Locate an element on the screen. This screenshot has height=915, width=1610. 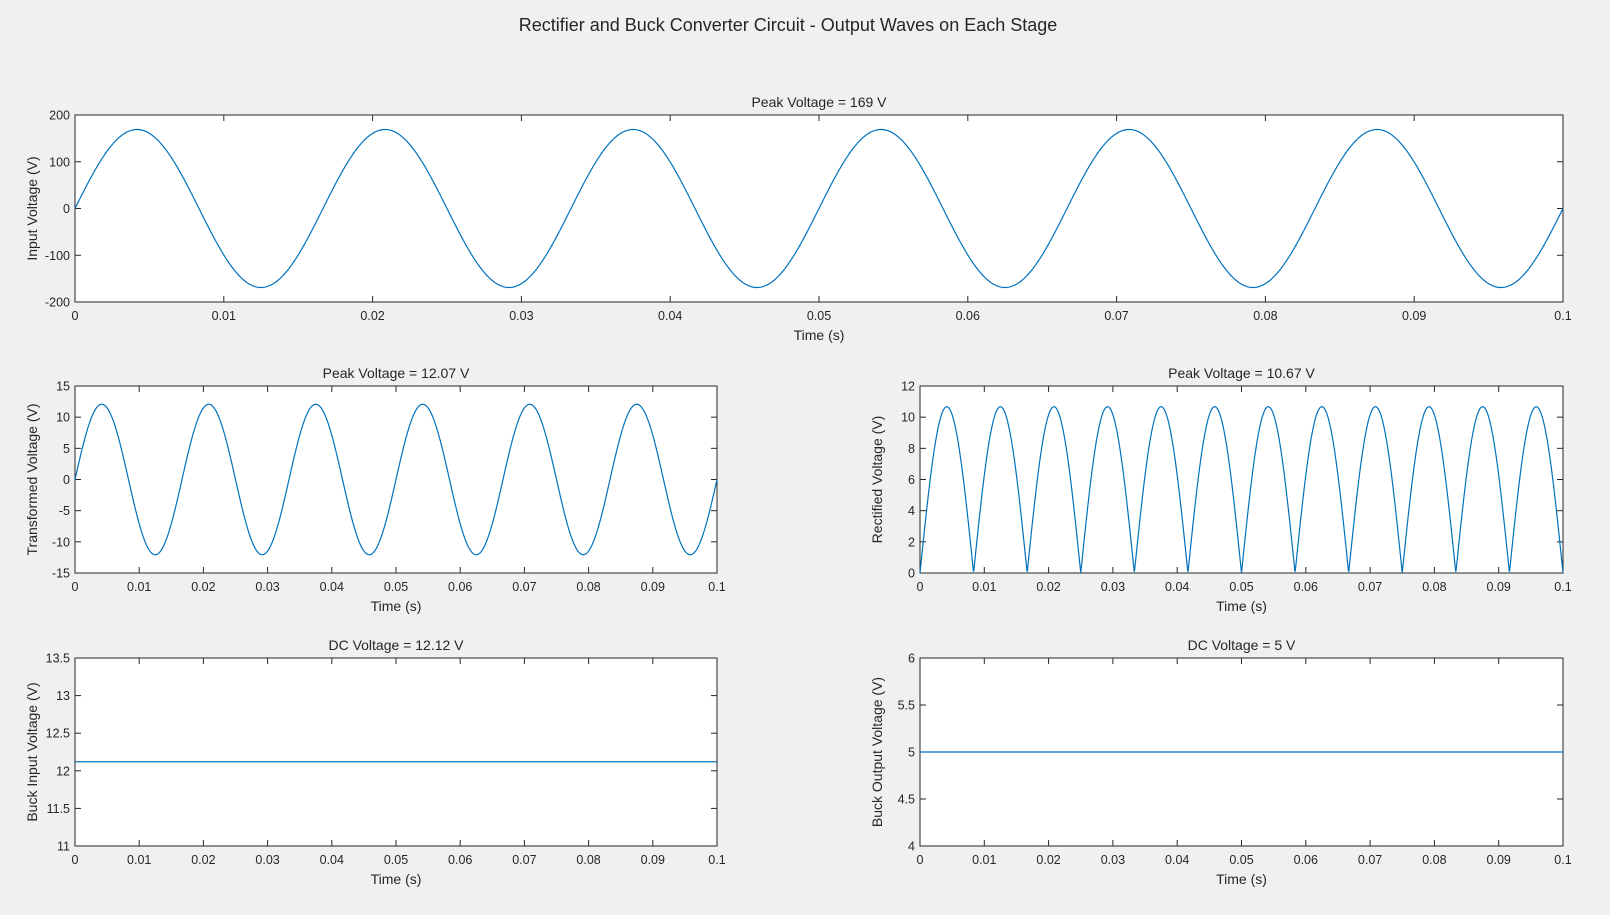
y-tick-label: 2 is located at coordinates (911, 542).